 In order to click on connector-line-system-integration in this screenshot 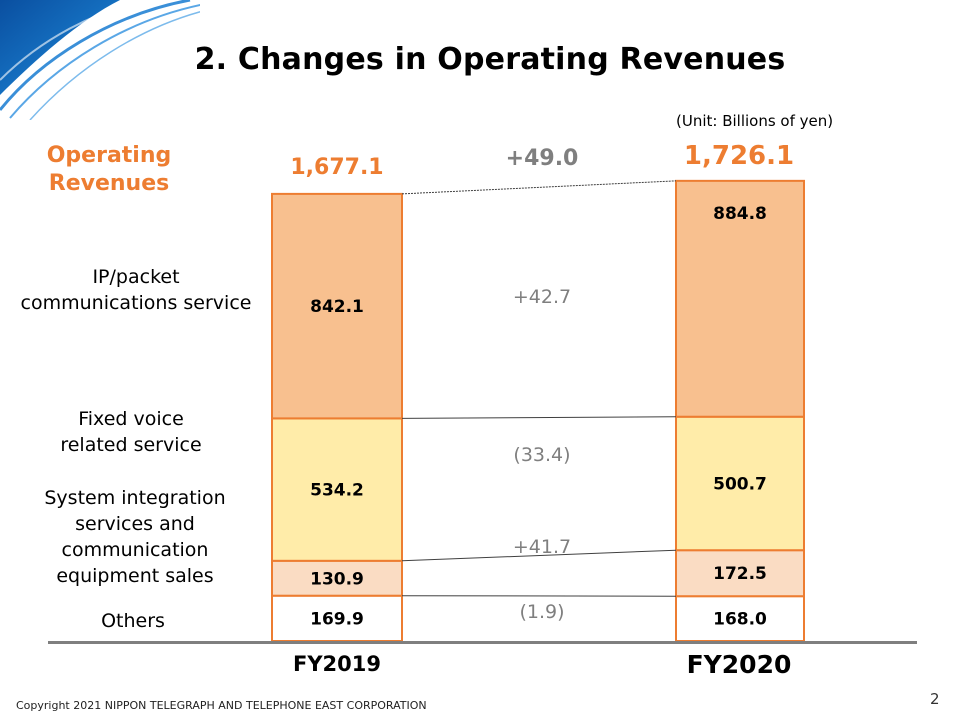, I will do `click(539, 555)`.